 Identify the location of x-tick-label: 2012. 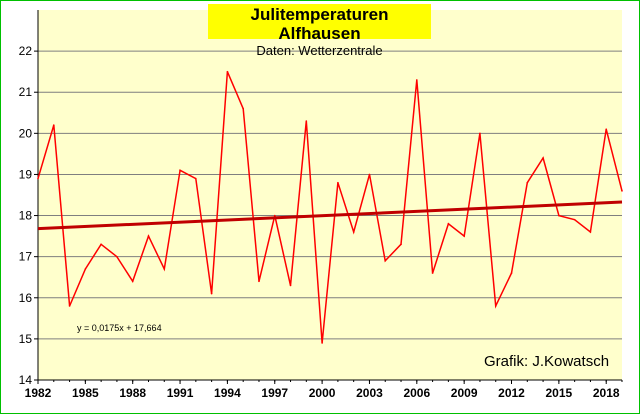
(511, 393).